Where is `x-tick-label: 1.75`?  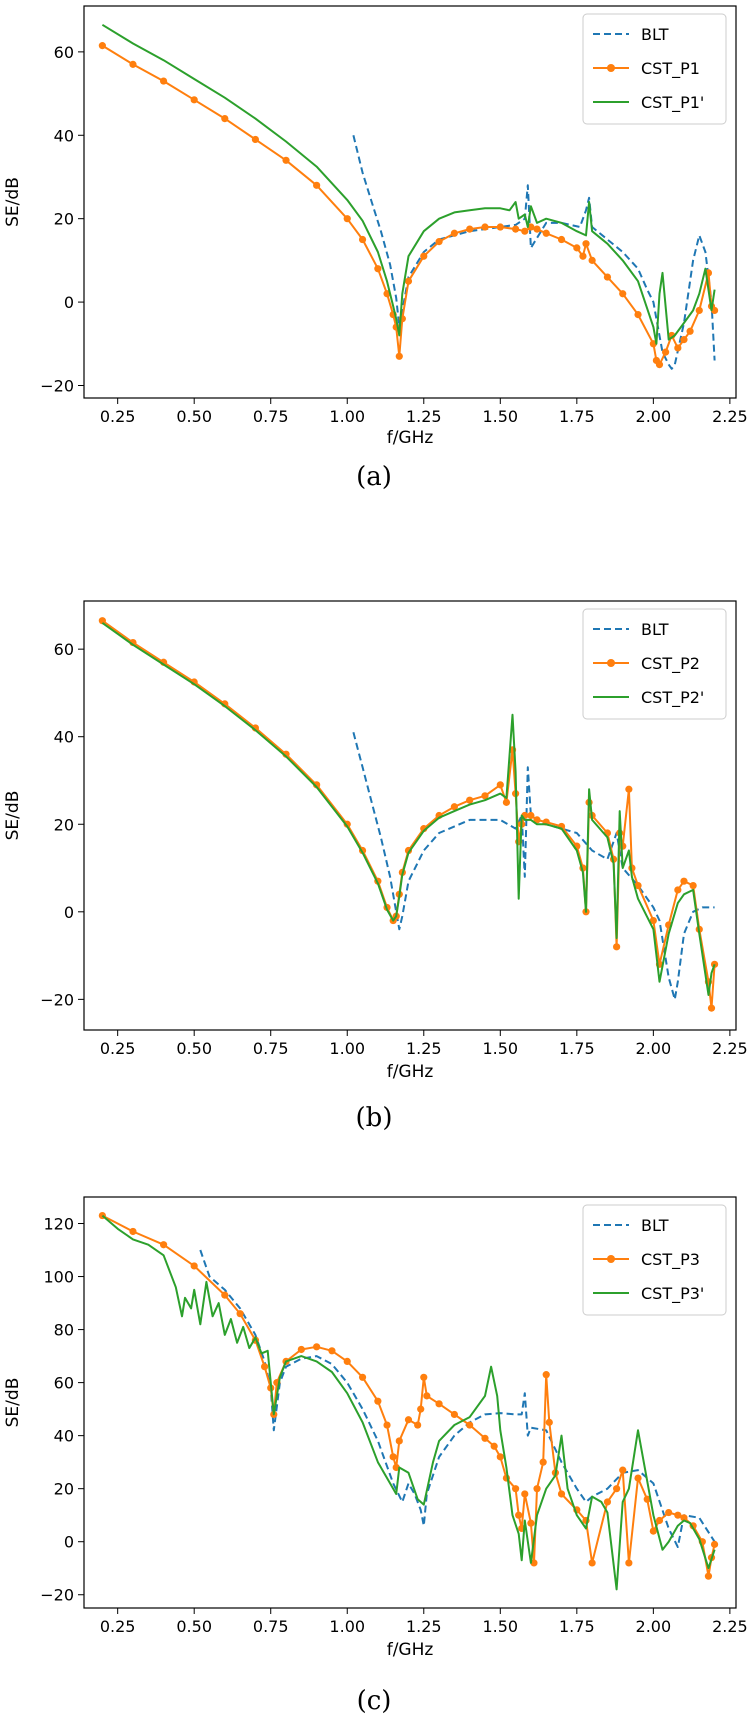
x-tick-label: 1.75 is located at coordinates (577, 416).